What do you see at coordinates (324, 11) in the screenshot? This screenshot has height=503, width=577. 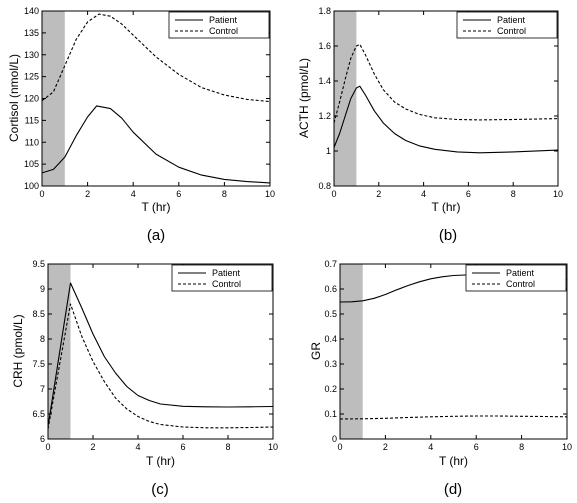 I see `y-tick-label: 1.8` at bounding box center [324, 11].